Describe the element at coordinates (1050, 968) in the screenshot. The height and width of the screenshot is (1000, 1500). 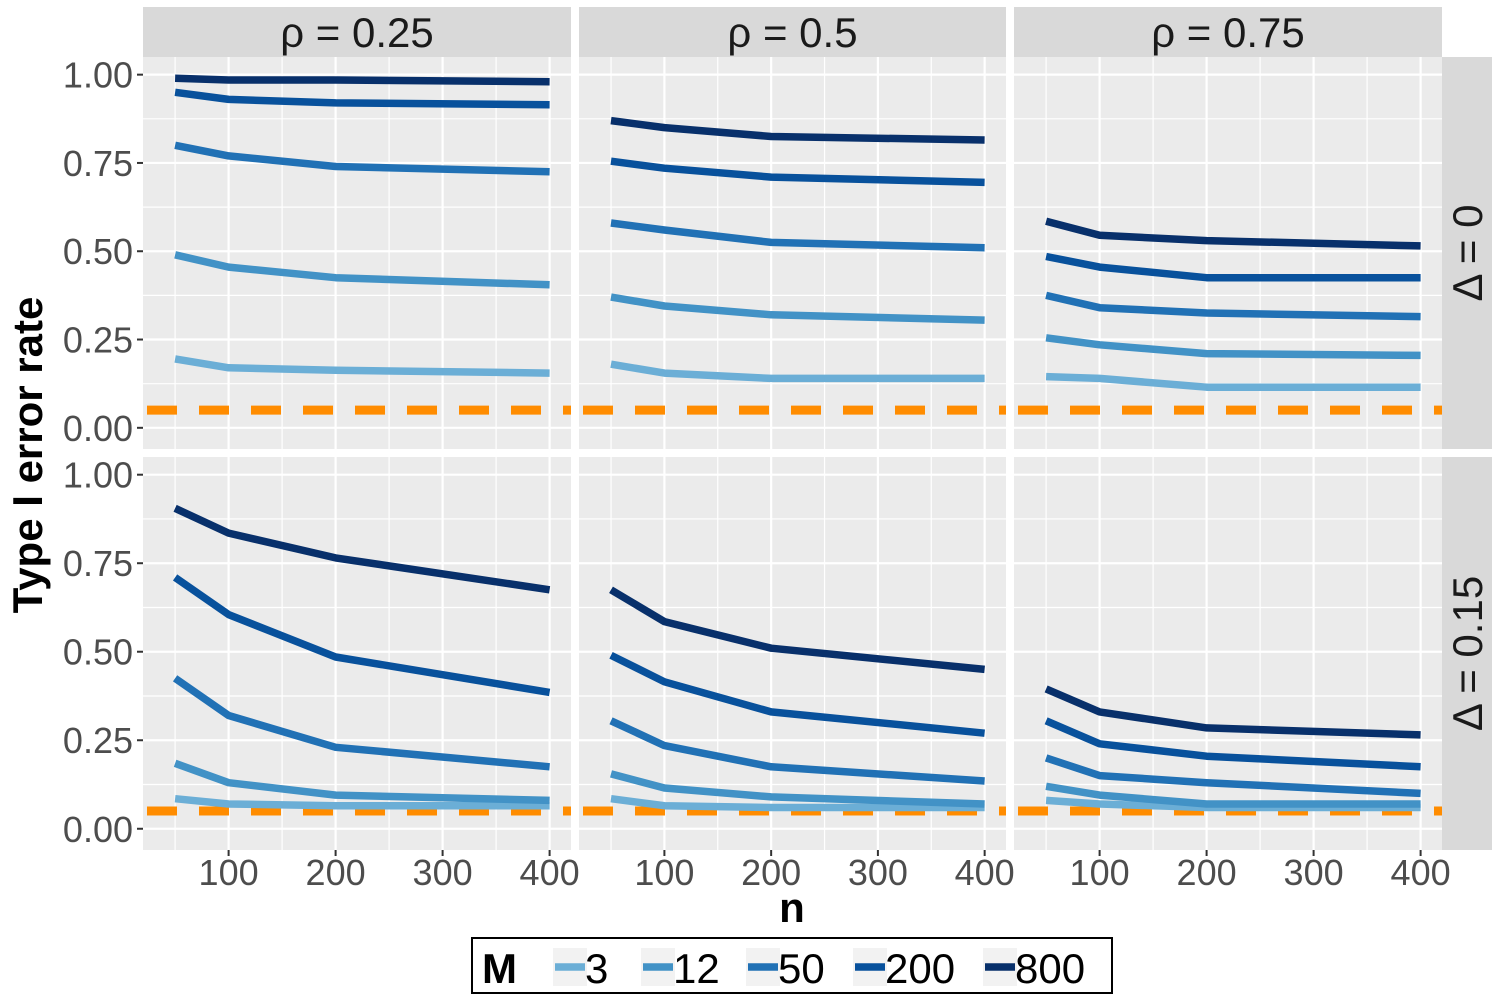
I see `legend-label: 800` at that location.